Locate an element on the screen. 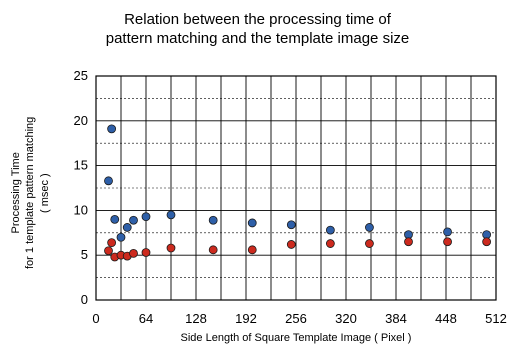 The height and width of the screenshot is (349, 515). y-tick-label: 0 is located at coordinates (84, 299).